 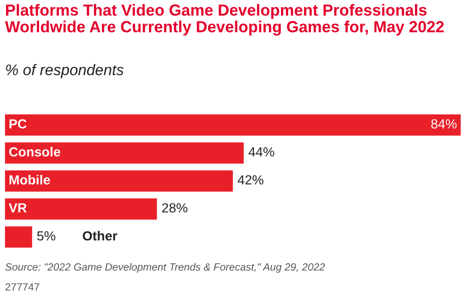 I want to click on y-tick-label: PC, so click(x=18, y=124).